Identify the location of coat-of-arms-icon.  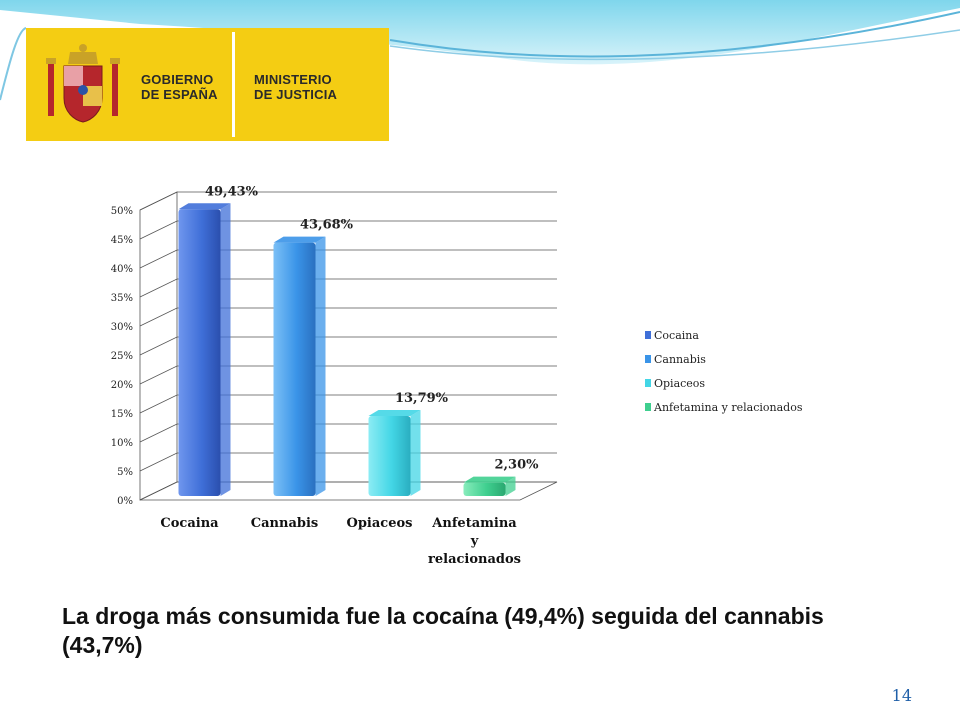
(83, 83).